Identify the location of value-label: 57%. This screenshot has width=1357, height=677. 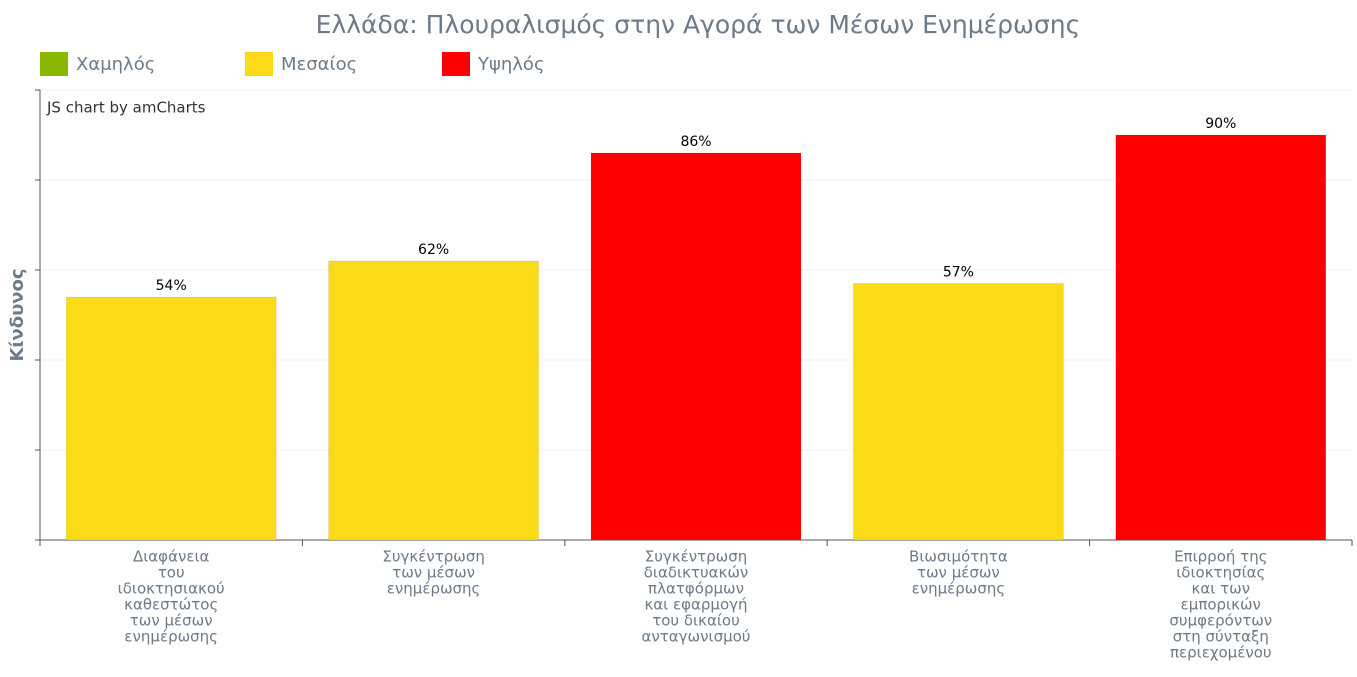
(958, 273).